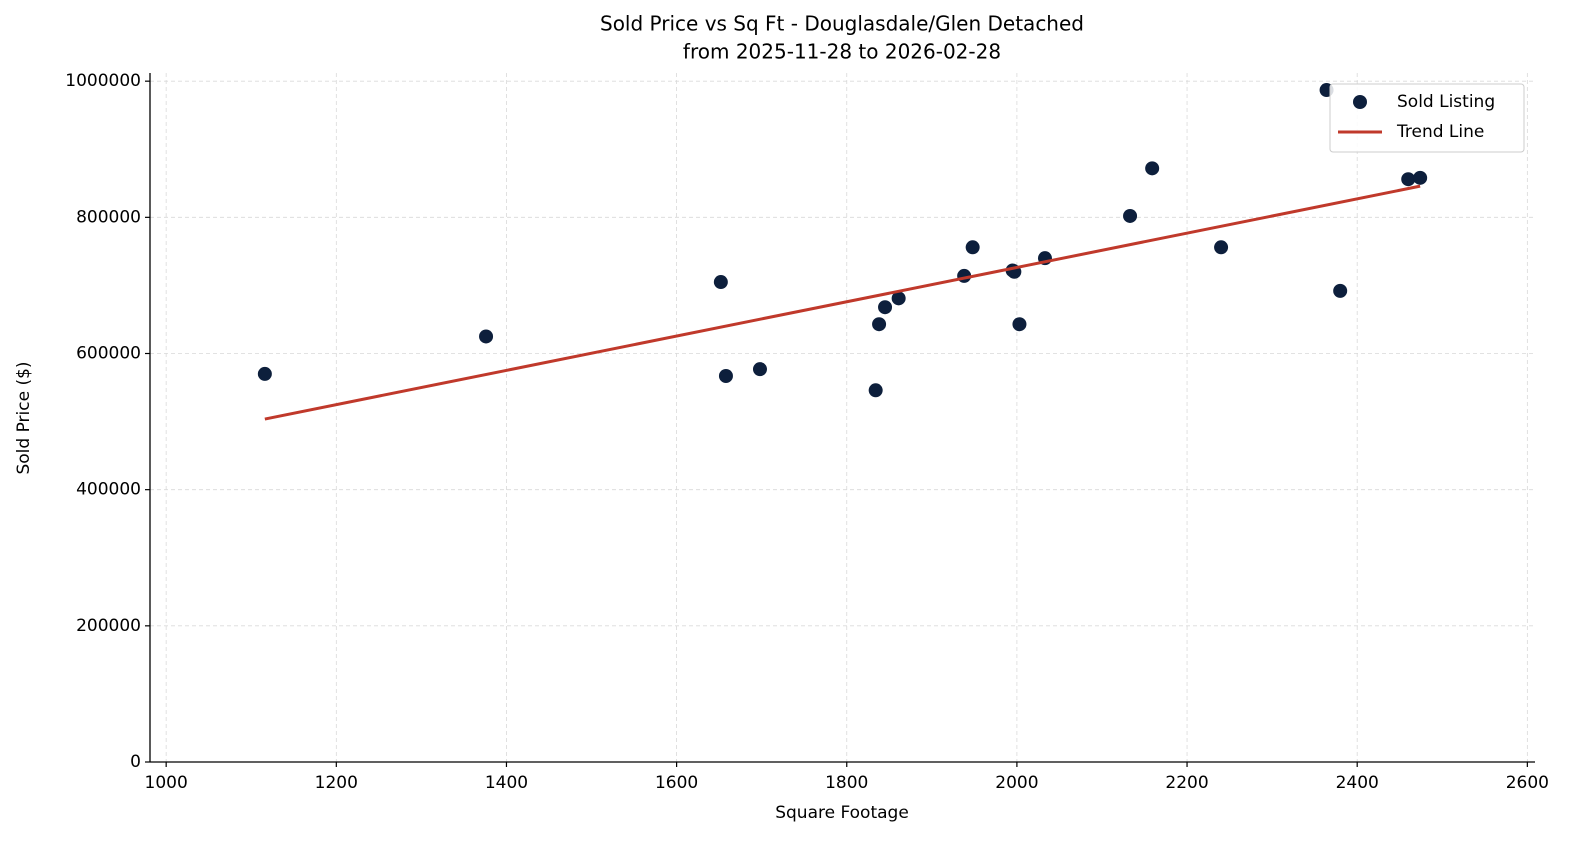 The image size is (1579, 845). What do you see at coordinates (108, 490) in the screenshot?
I see `y-tick-label: 400000` at bounding box center [108, 490].